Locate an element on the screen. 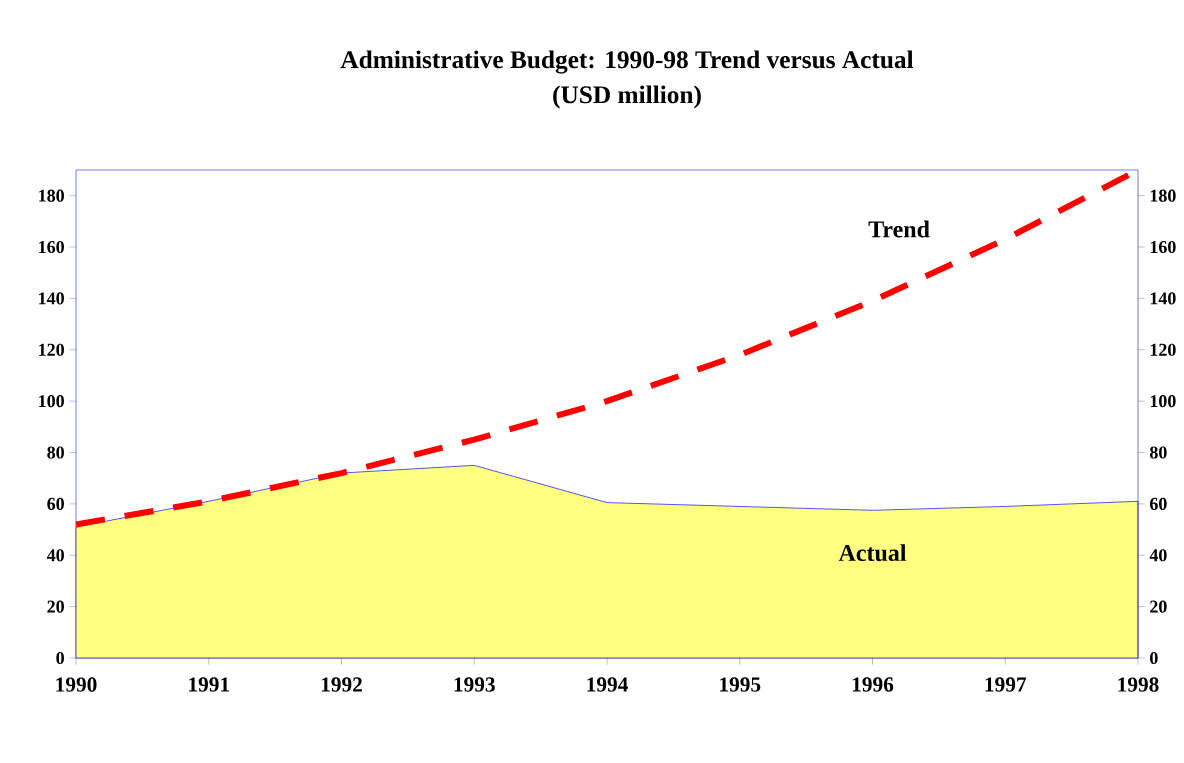 This screenshot has width=1184, height=763. y-tick-label: 40 is located at coordinates (55, 555).